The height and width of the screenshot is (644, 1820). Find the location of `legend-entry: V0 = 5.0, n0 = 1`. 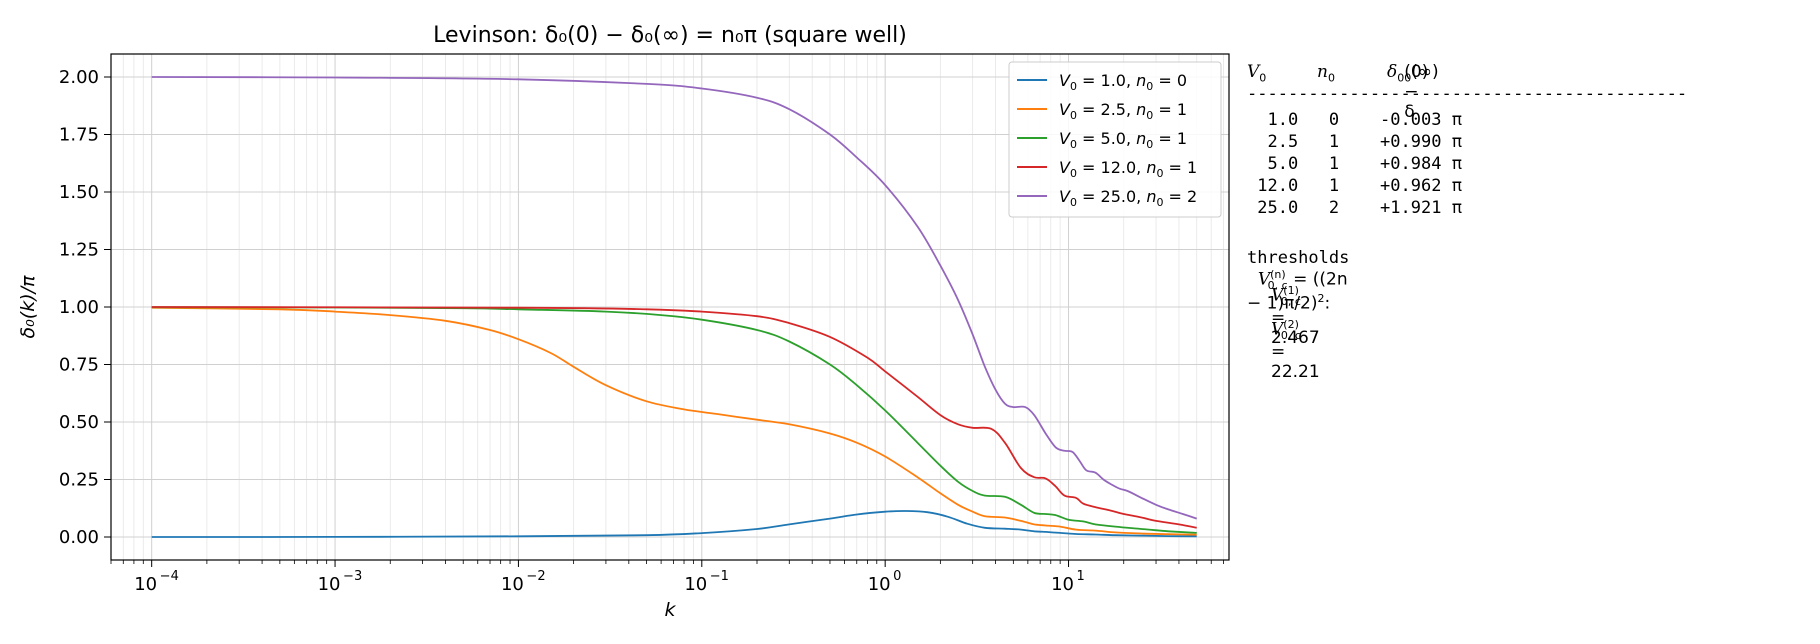

legend-entry: V0 = 5.0, n0 = 1 is located at coordinates (1123, 140).